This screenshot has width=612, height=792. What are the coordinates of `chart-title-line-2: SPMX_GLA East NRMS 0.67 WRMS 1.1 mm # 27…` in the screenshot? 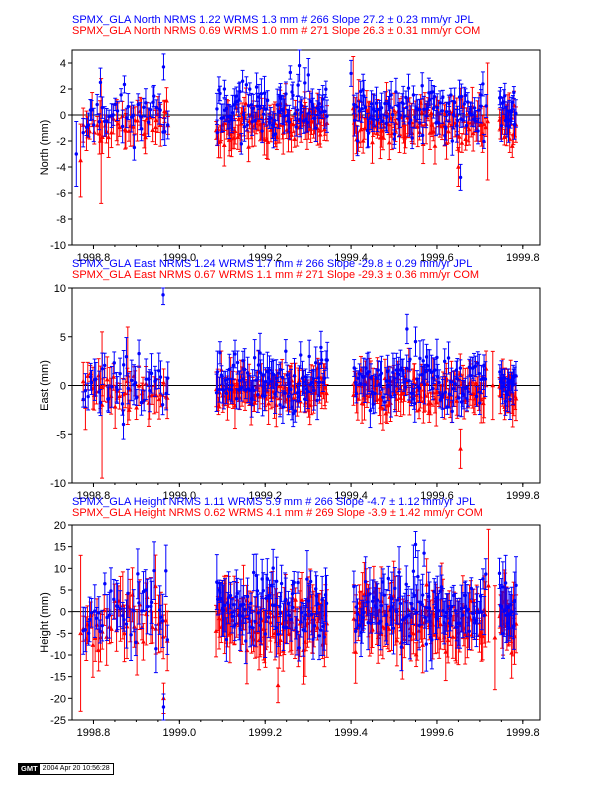 It's located at (275, 275).